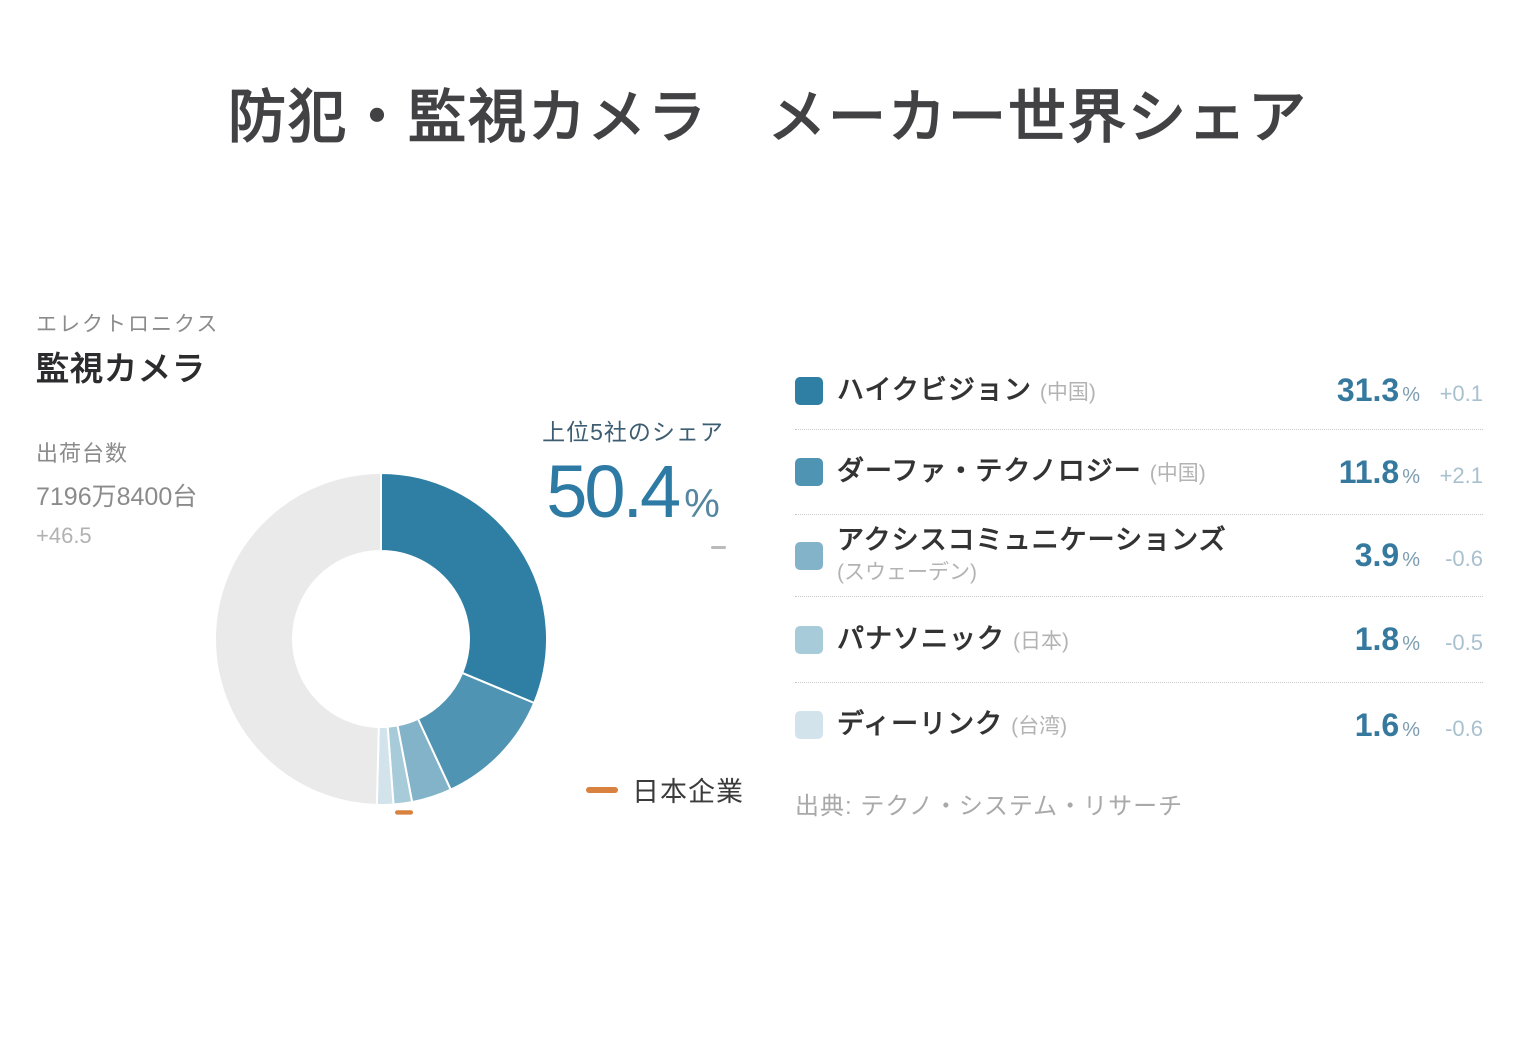 The image size is (1536, 1064). Describe the element at coordinates (117, 497) in the screenshot. I see `shipments-value: 7196万8400台` at that location.